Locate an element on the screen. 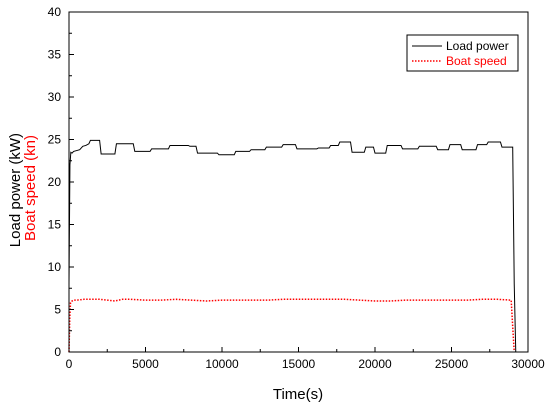 Image resolution: width=550 pixels, height=406 pixels. y-axis-title-boat-speed: Boat speed (kn) is located at coordinates (30, 188).